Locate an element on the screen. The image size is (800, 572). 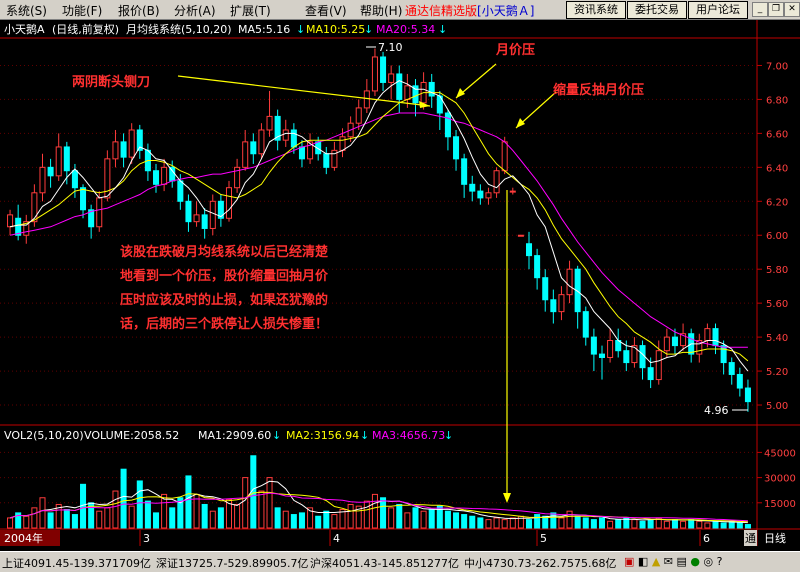
commentary-line-4: 话，后期的三个跌停让人损失惨重！ is located at coordinates (224, 324).